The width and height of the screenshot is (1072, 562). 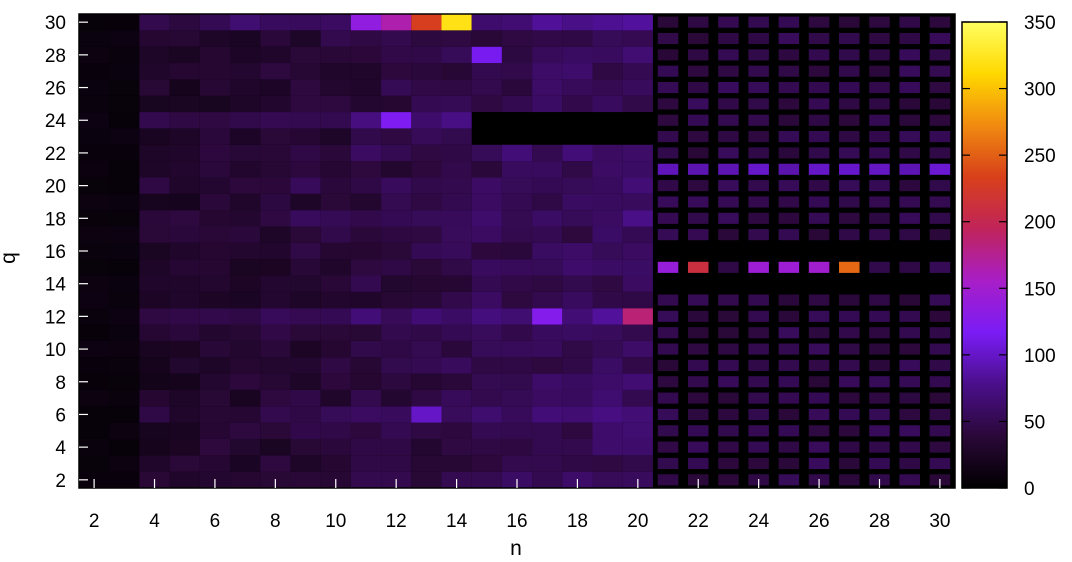 I want to click on colorbar-tick-label: 50, so click(x=1034, y=422).